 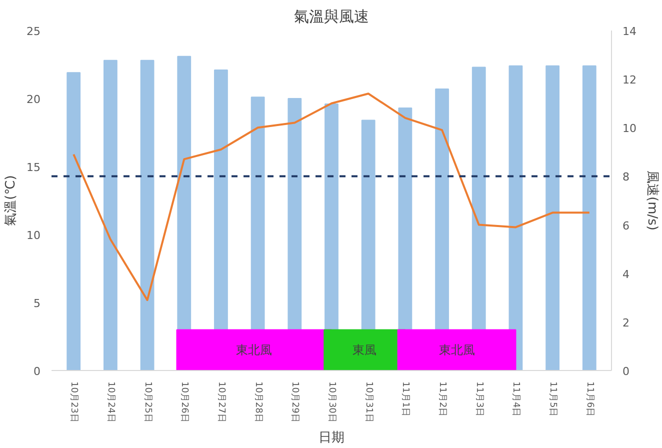 I want to click on y2-axis-title: 風速(m/s), so click(x=652, y=200).